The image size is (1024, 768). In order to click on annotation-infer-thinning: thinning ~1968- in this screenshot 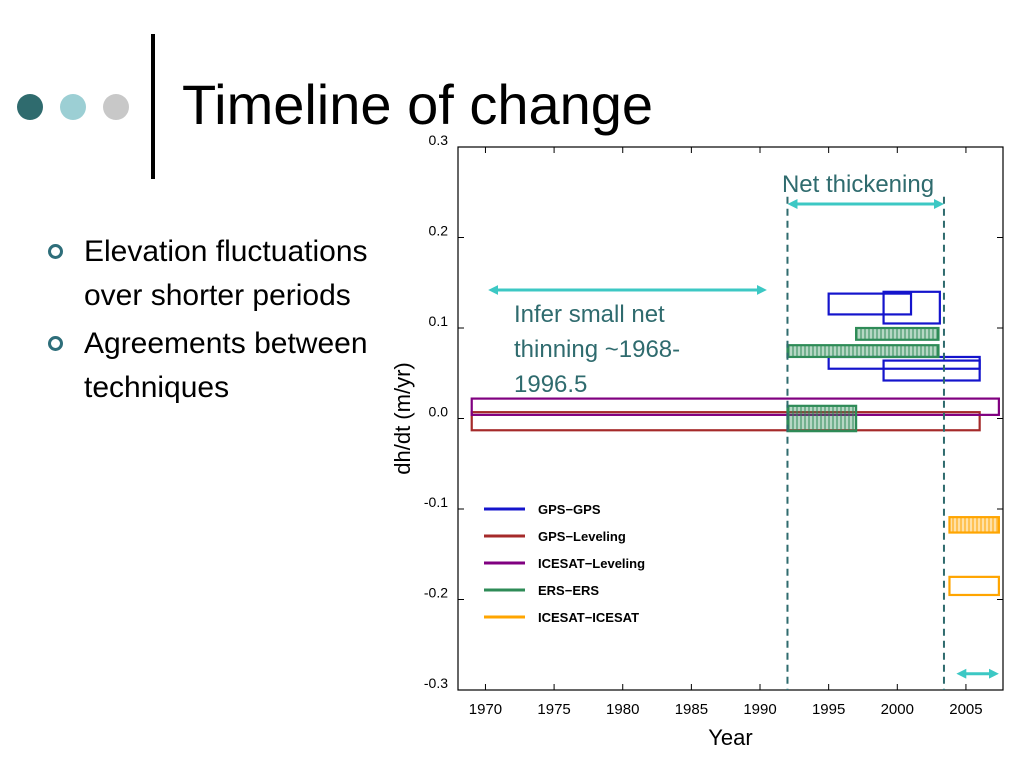, I will do `click(597, 349)`.